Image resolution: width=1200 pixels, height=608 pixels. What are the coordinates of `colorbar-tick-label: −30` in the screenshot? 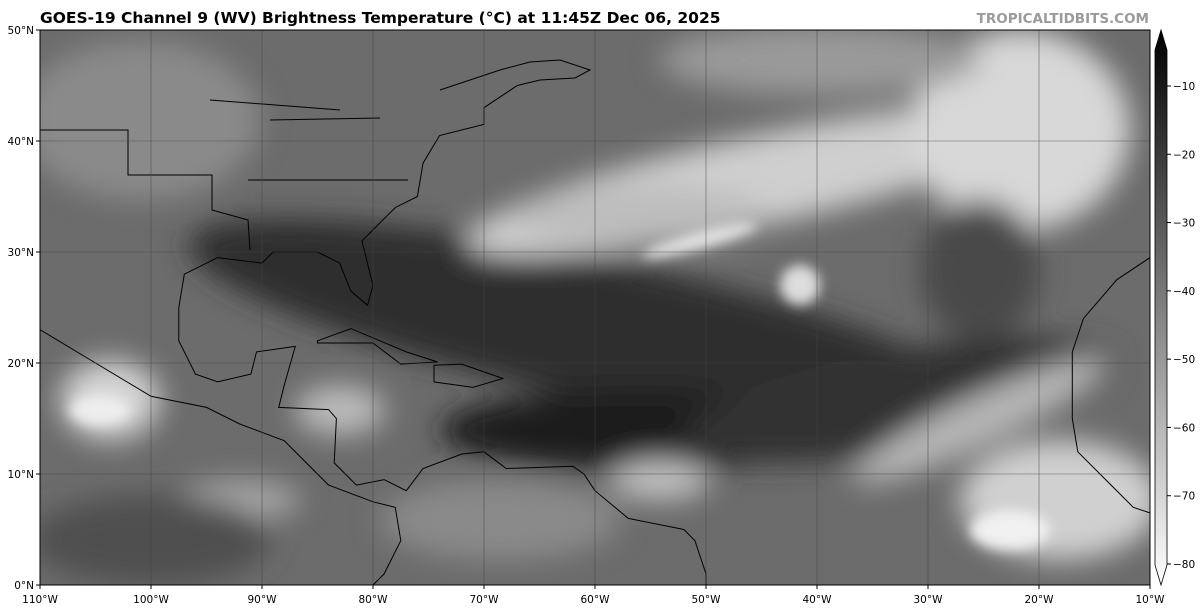 It's located at (1184, 224).